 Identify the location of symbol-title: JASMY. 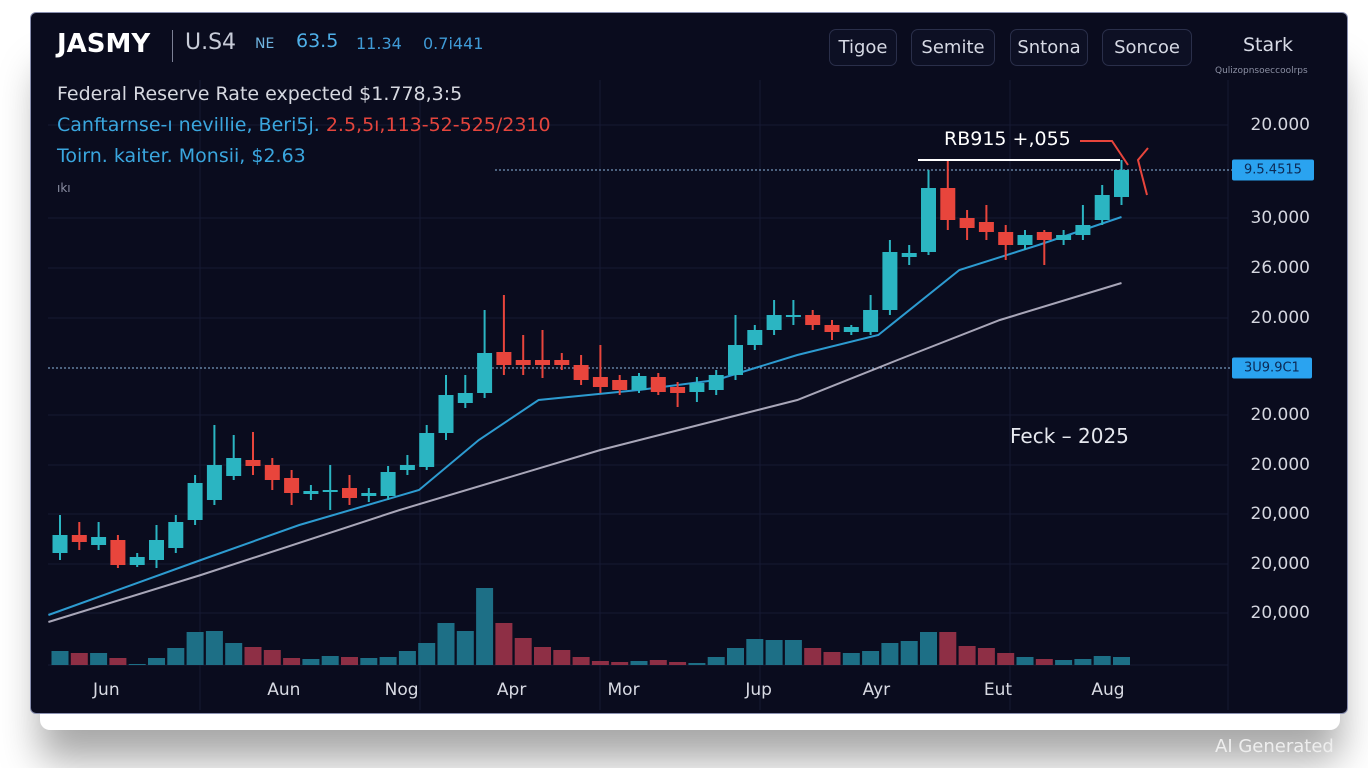
(104, 44).